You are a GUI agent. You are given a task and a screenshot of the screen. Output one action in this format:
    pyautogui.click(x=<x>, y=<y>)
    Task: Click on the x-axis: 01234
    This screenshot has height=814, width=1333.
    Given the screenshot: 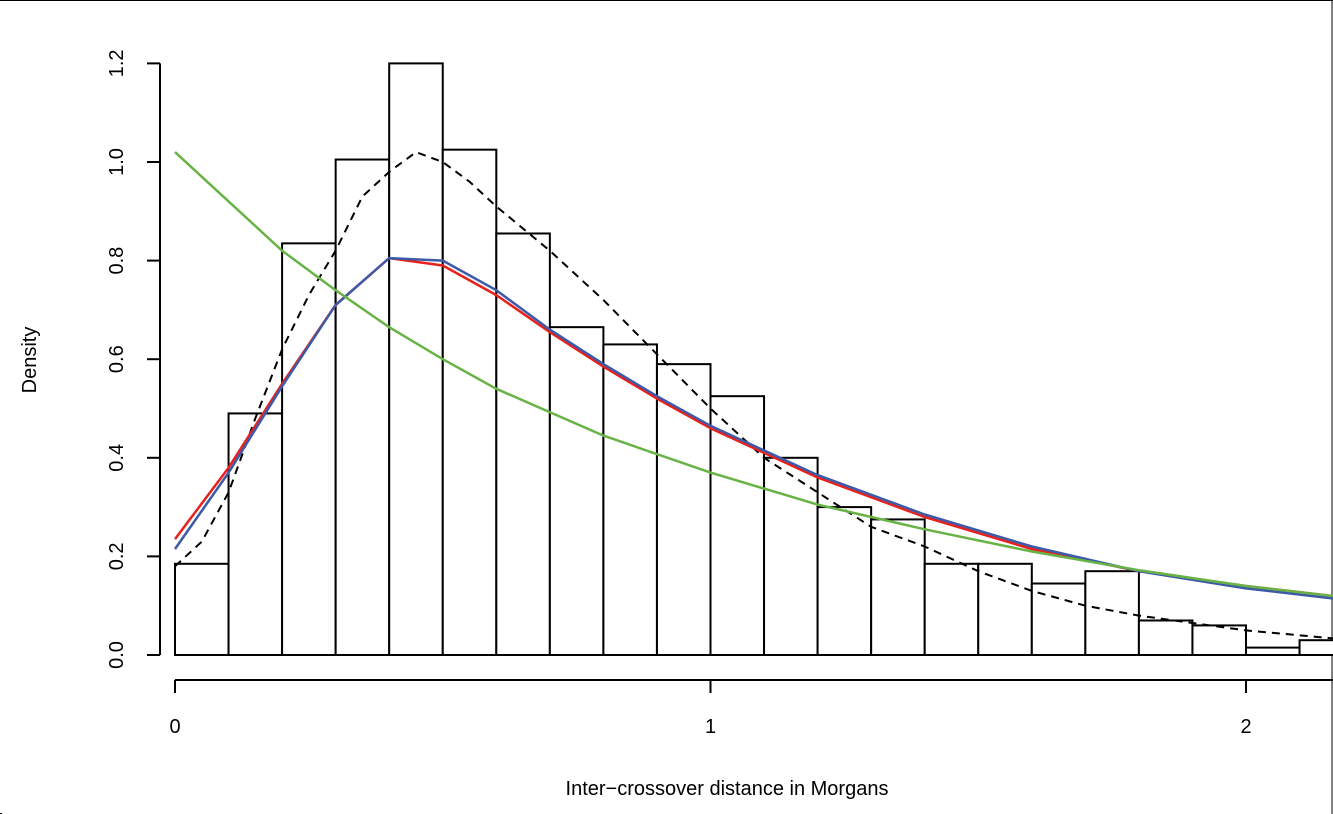 What is the action you would take?
    pyautogui.click(x=751, y=708)
    